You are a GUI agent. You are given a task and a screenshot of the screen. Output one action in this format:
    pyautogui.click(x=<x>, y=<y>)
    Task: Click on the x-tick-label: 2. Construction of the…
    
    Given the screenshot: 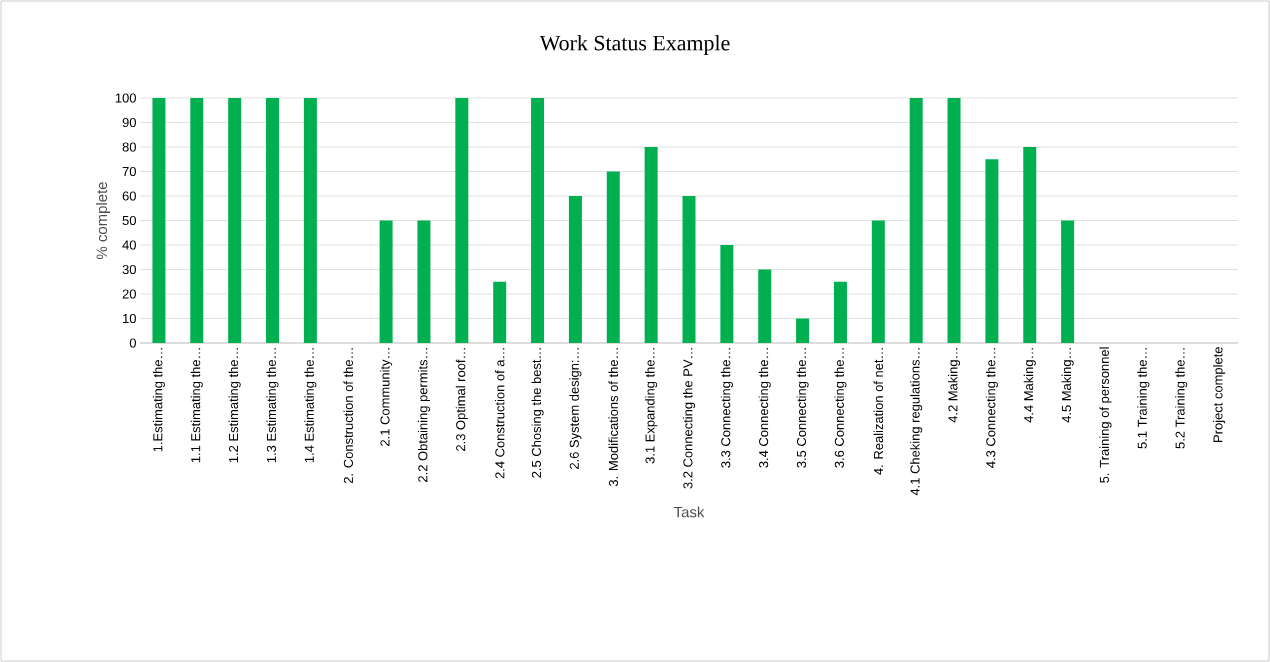 What is the action you would take?
    pyautogui.click(x=348, y=416)
    